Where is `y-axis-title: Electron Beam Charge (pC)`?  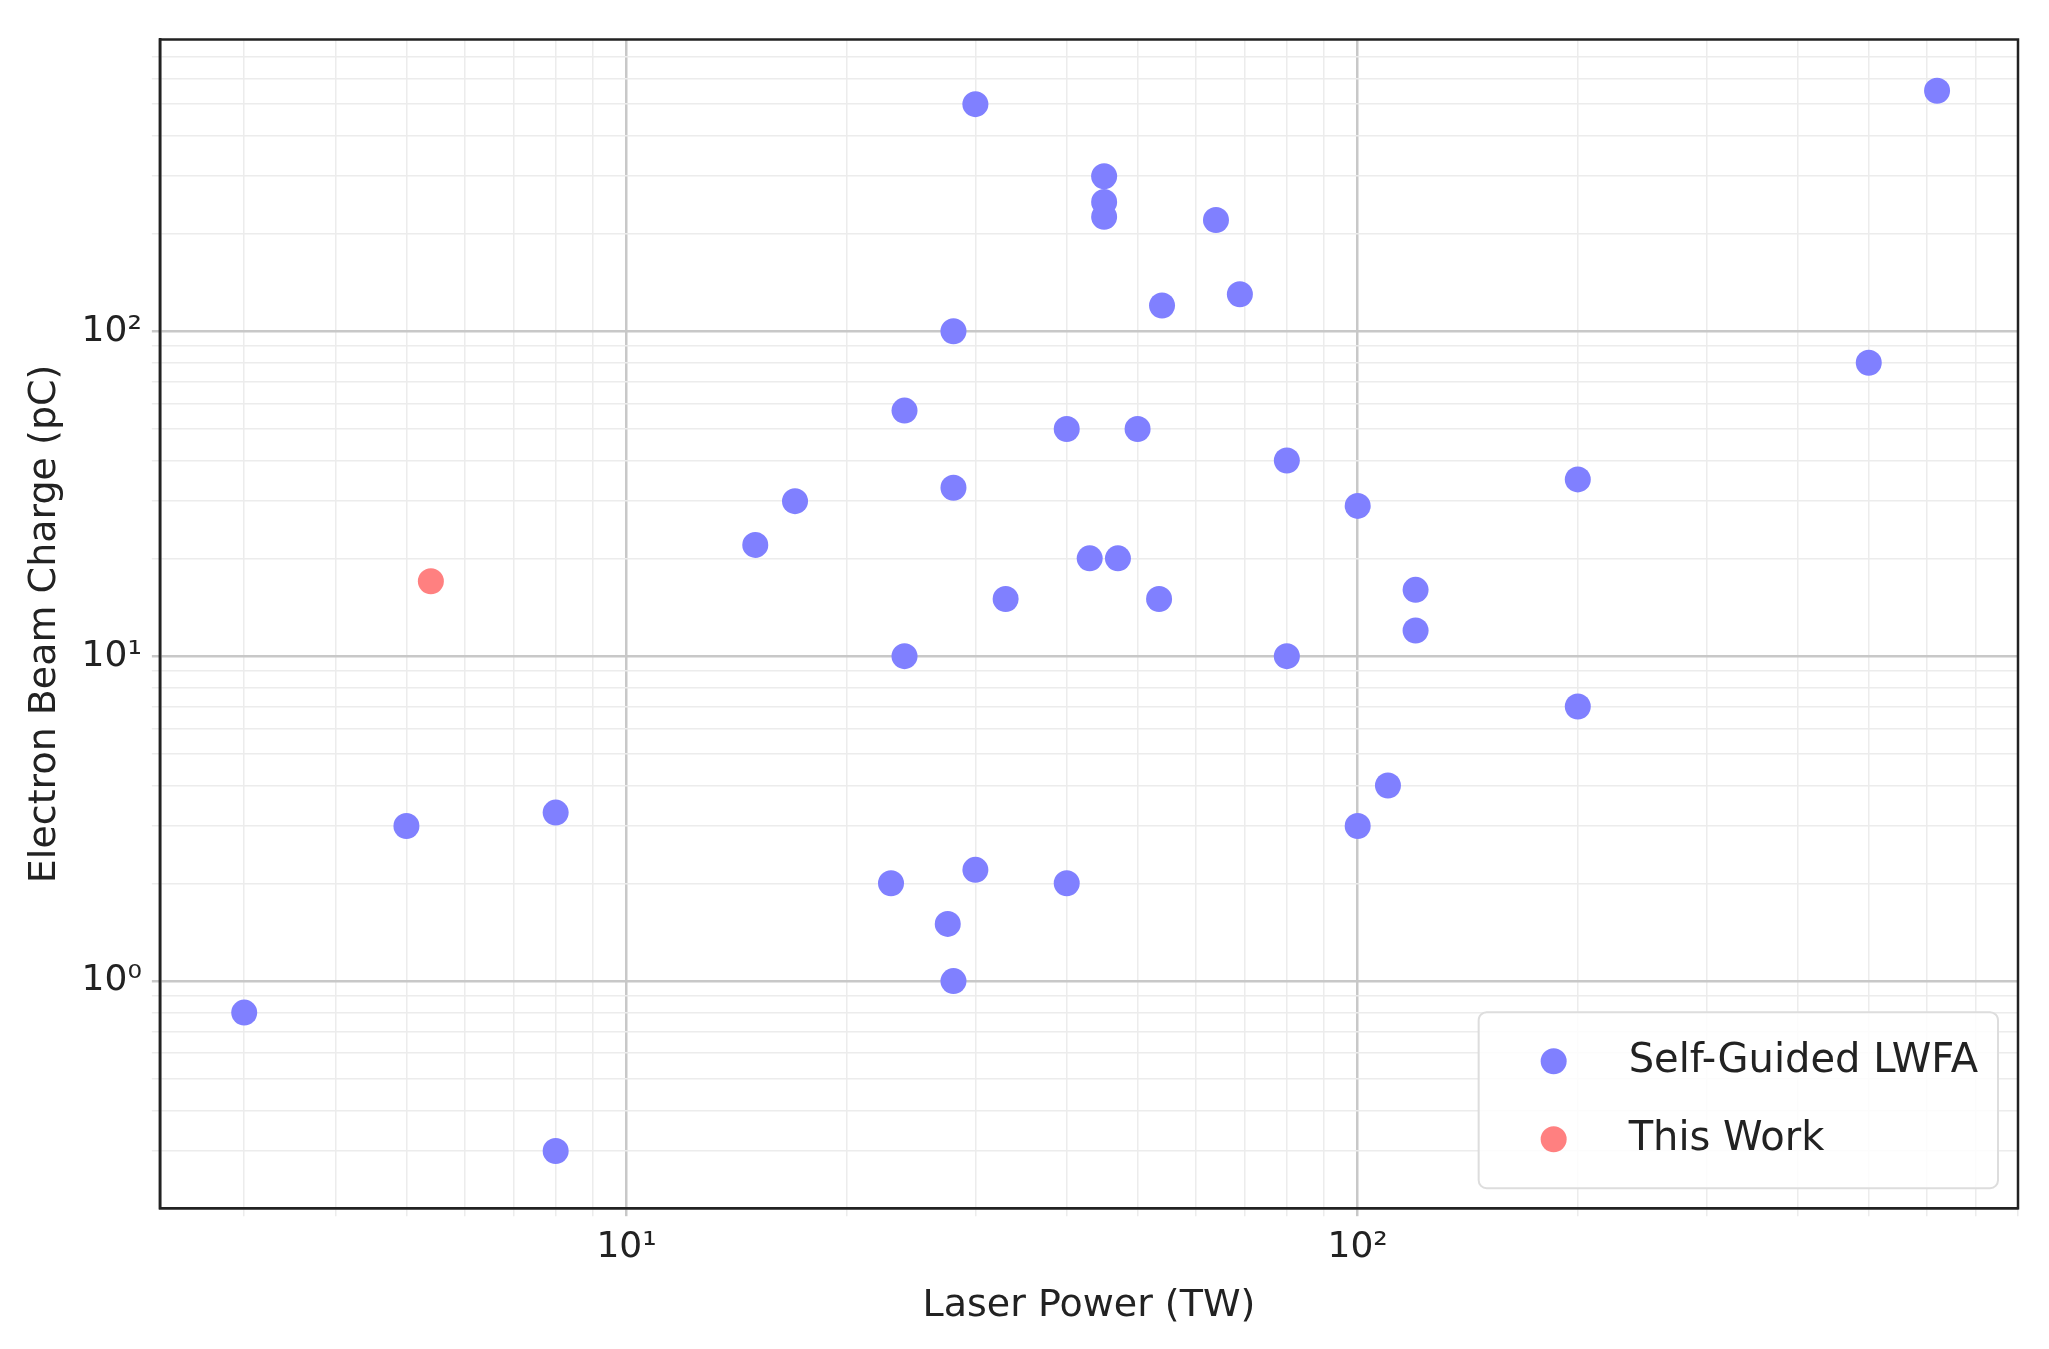
y-axis-title: Electron Beam Charge (pC) is located at coordinates (41, 624).